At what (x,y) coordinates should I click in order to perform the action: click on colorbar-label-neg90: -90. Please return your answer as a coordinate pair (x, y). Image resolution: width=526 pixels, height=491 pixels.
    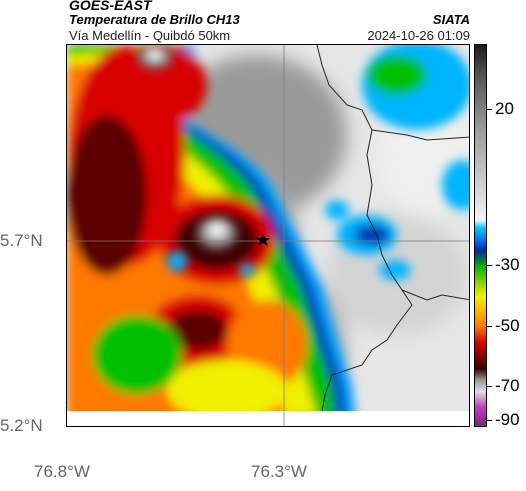
    Looking at the image, I should click on (507, 419).